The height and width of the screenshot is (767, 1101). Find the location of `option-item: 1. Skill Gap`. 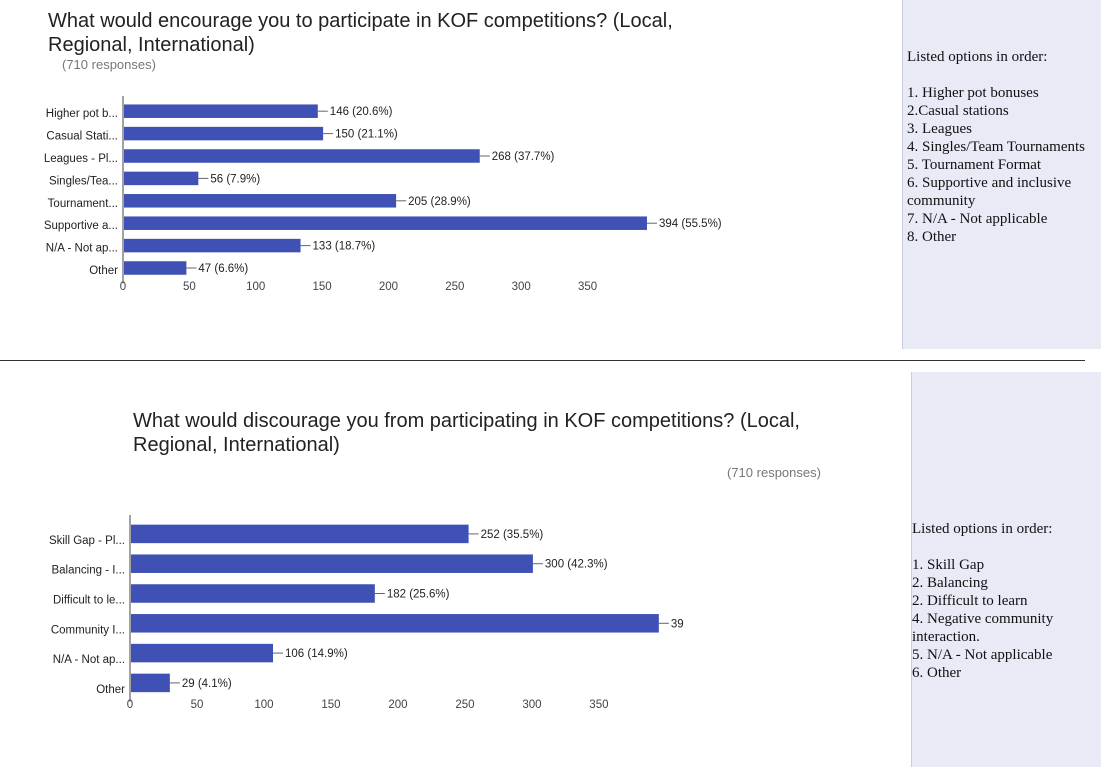

option-item: 1. Skill Gap is located at coordinates (948, 565).